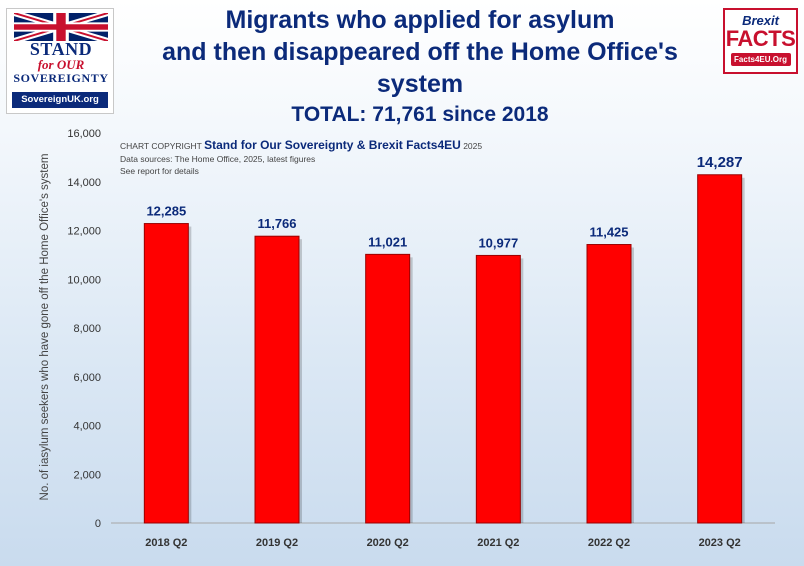 The image size is (804, 566). Describe the element at coordinates (87, 475) in the screenshot. I see `y-tick-label: 2,000` at that location.